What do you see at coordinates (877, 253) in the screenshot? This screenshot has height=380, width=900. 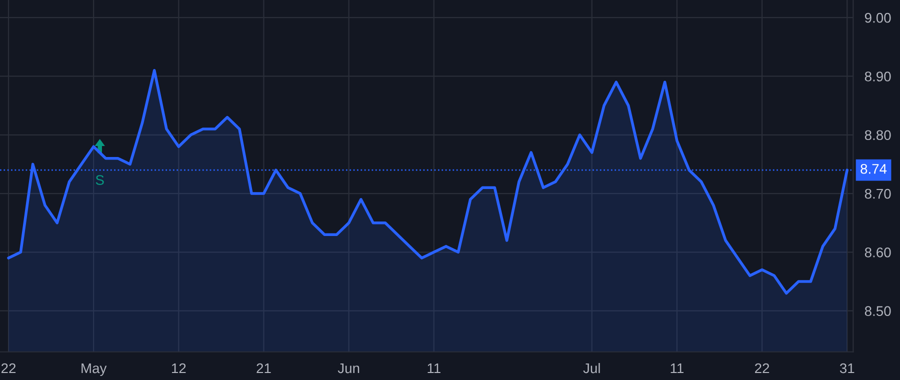 I see `y-tick-label: 8.60` at bounding box center [877, 253].